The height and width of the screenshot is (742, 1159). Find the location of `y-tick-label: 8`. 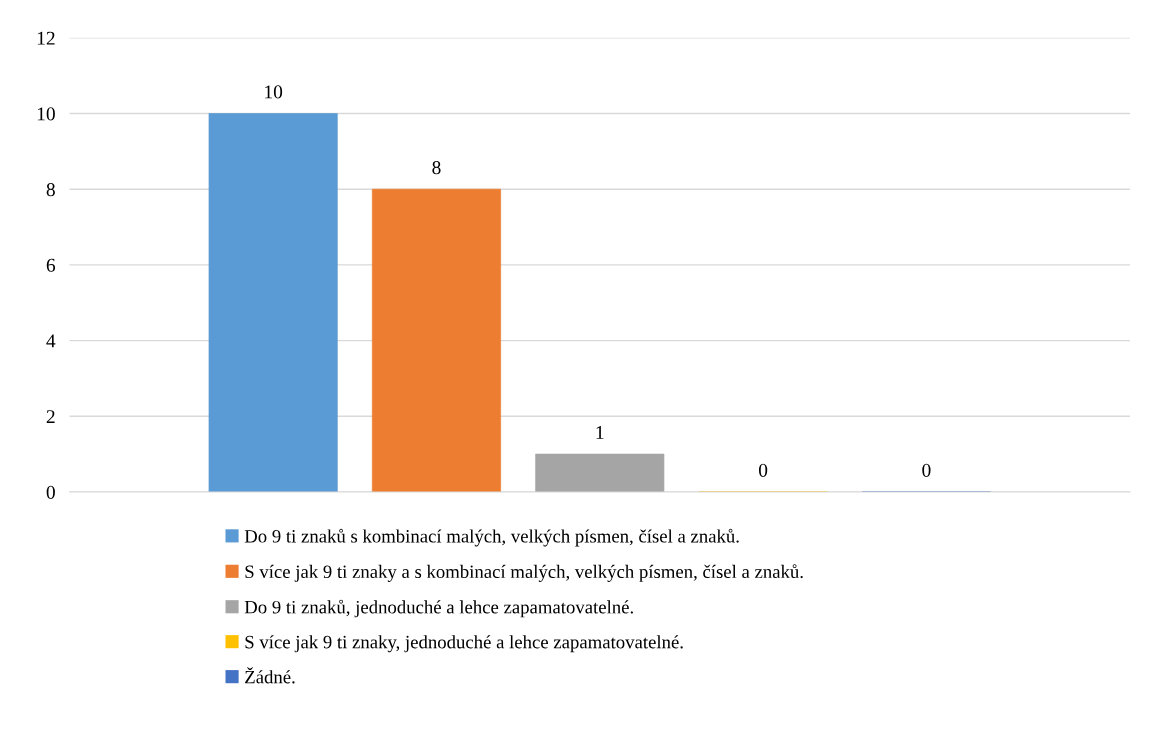

y-tick-label: 8 is located at coordinates (50, 190).